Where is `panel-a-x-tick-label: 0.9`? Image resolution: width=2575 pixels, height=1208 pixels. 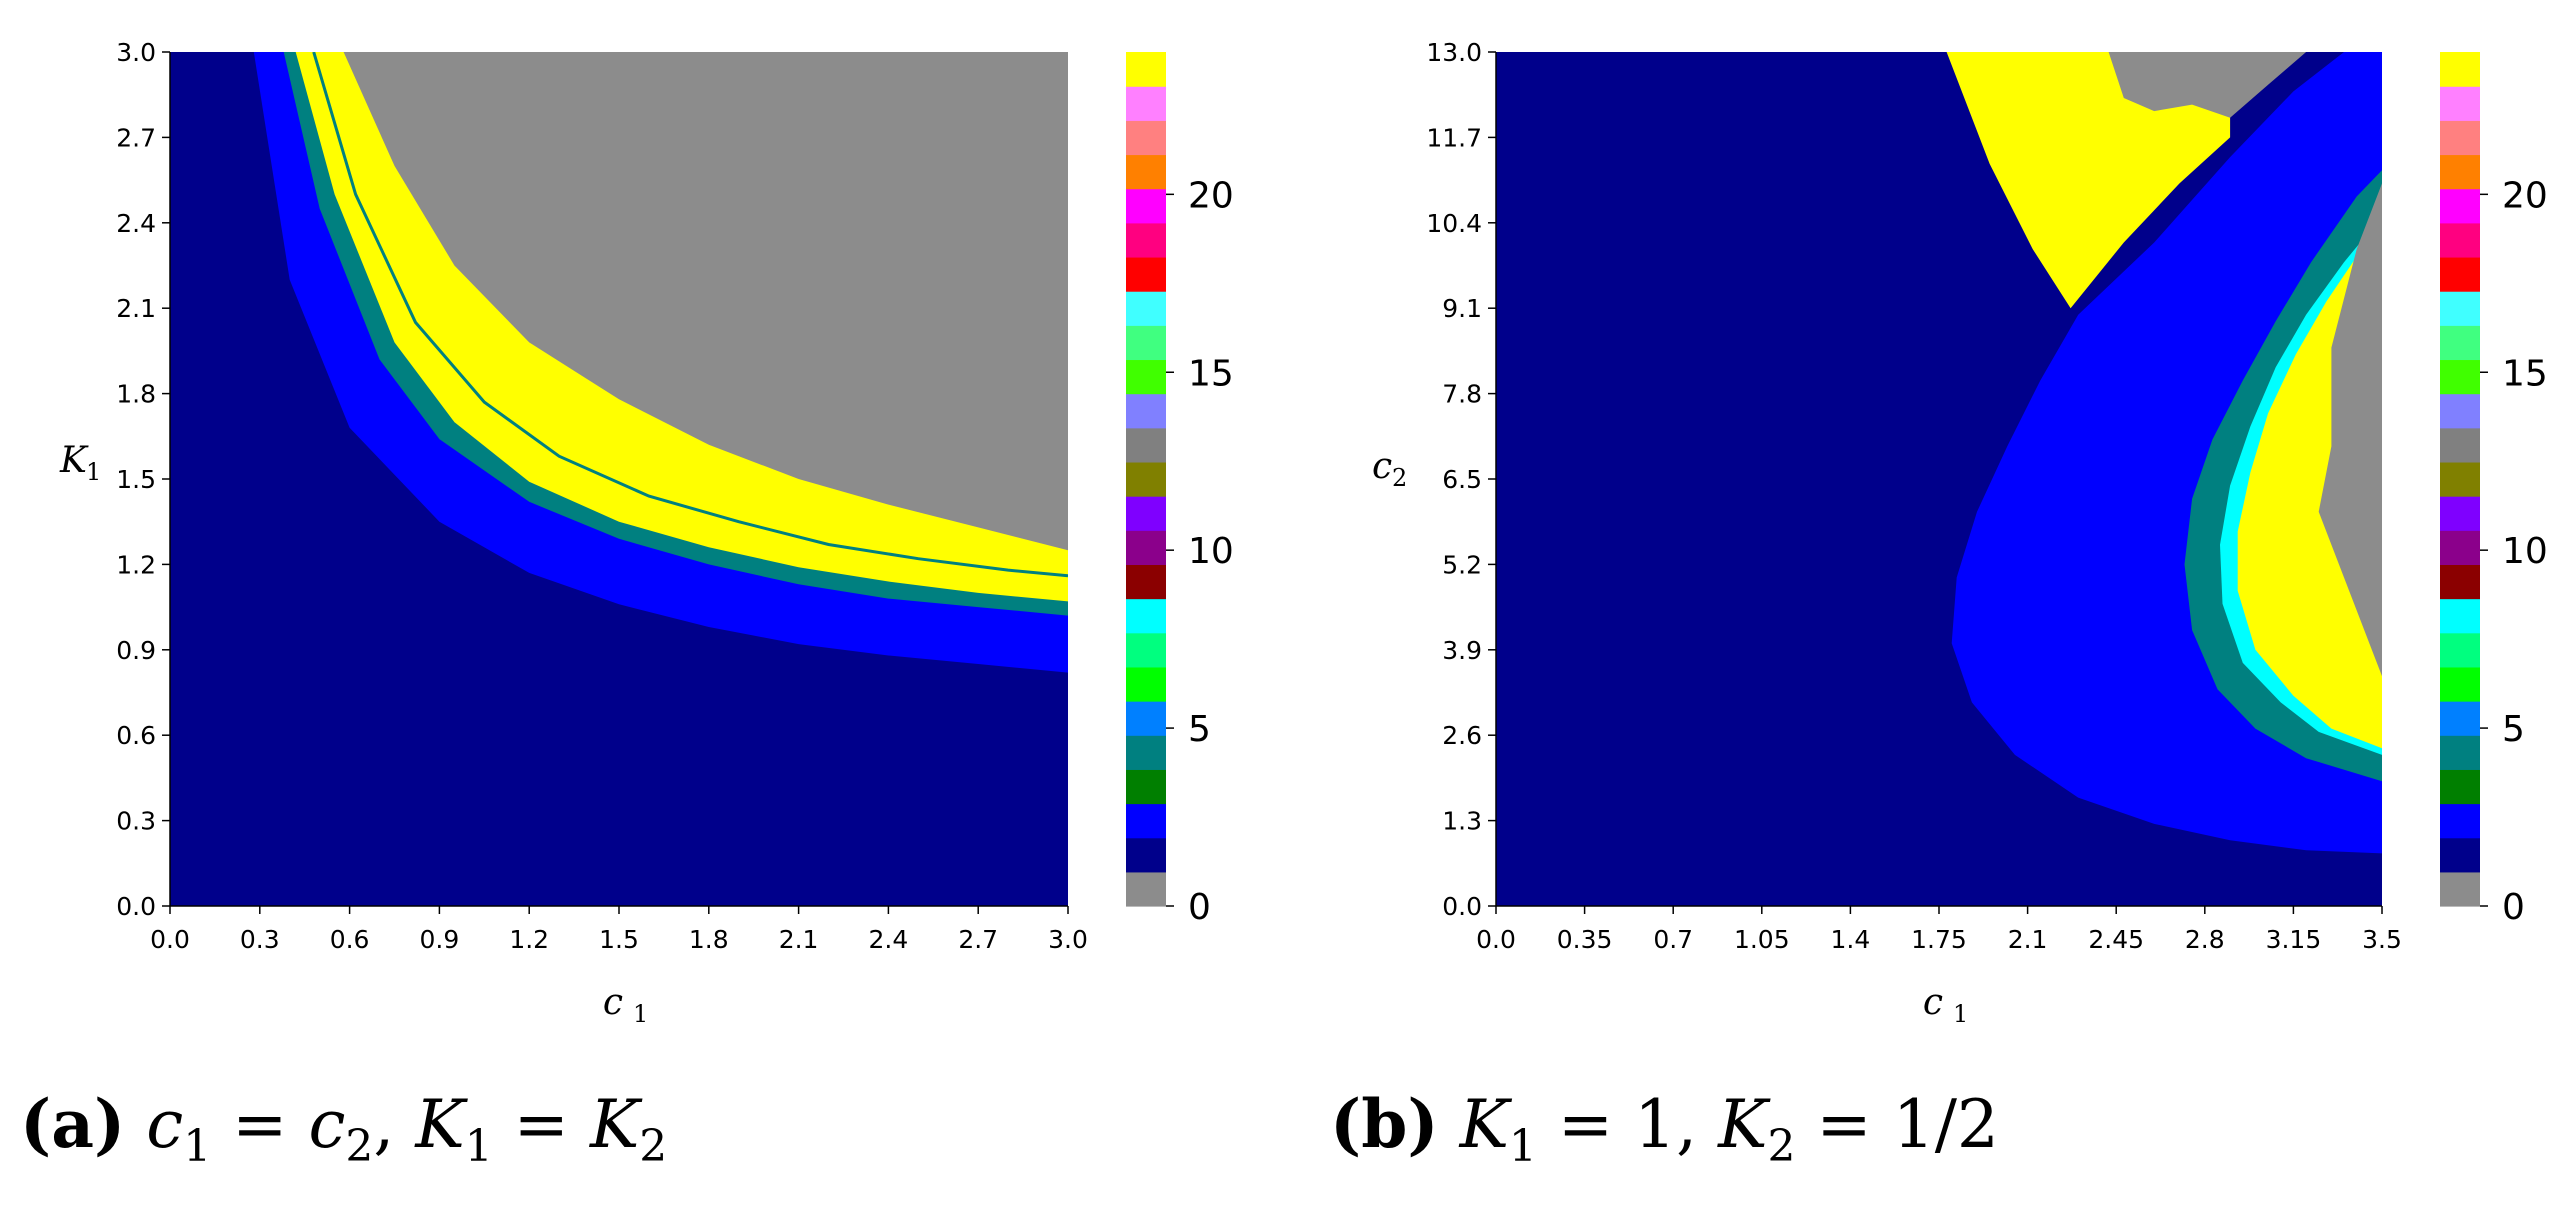
panel-a-x-tick-label: 0.9 is located at coordinates (440, 939).